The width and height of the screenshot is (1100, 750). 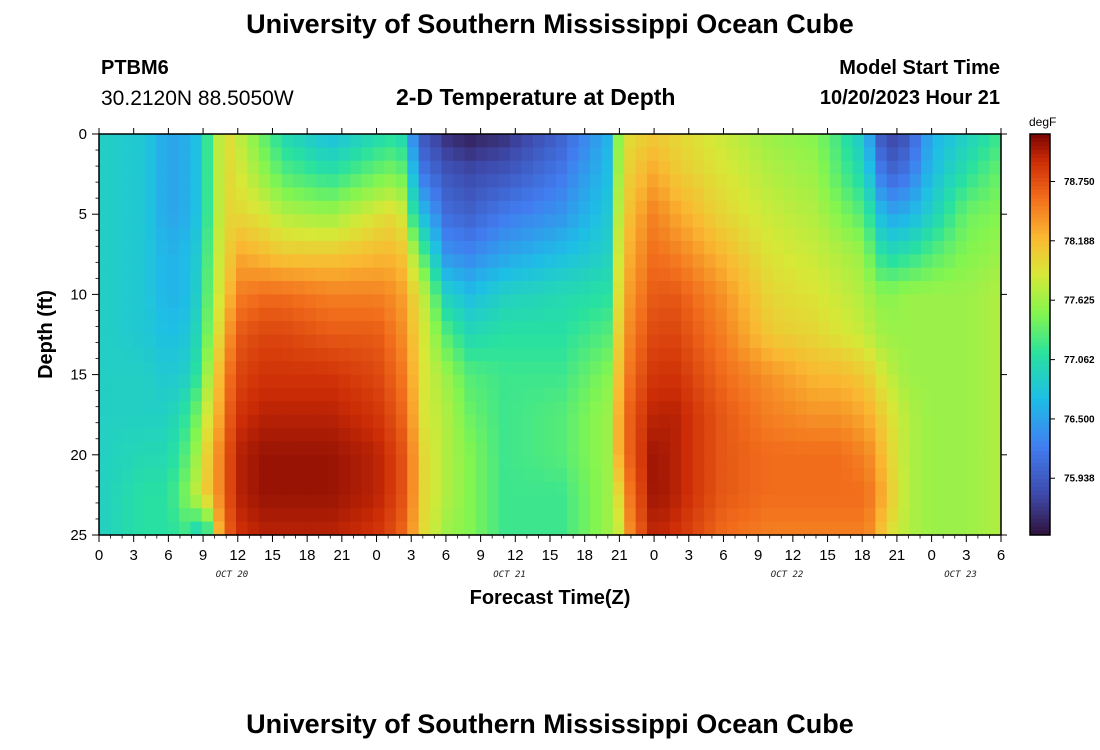 I want to click on x-tick-label: 6, so click(x=446, y=555).